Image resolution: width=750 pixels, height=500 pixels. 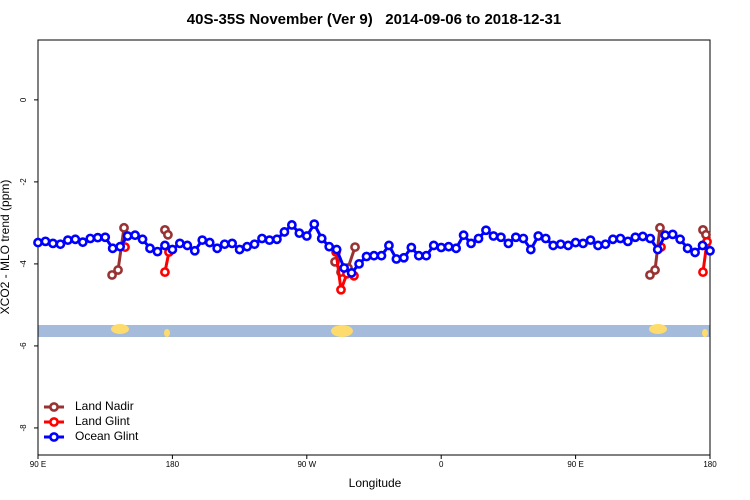 What do you see at coordinates (23, 99) in the screenshot?
I see `y-tick-label: 0` at bounding box center [23, 99].